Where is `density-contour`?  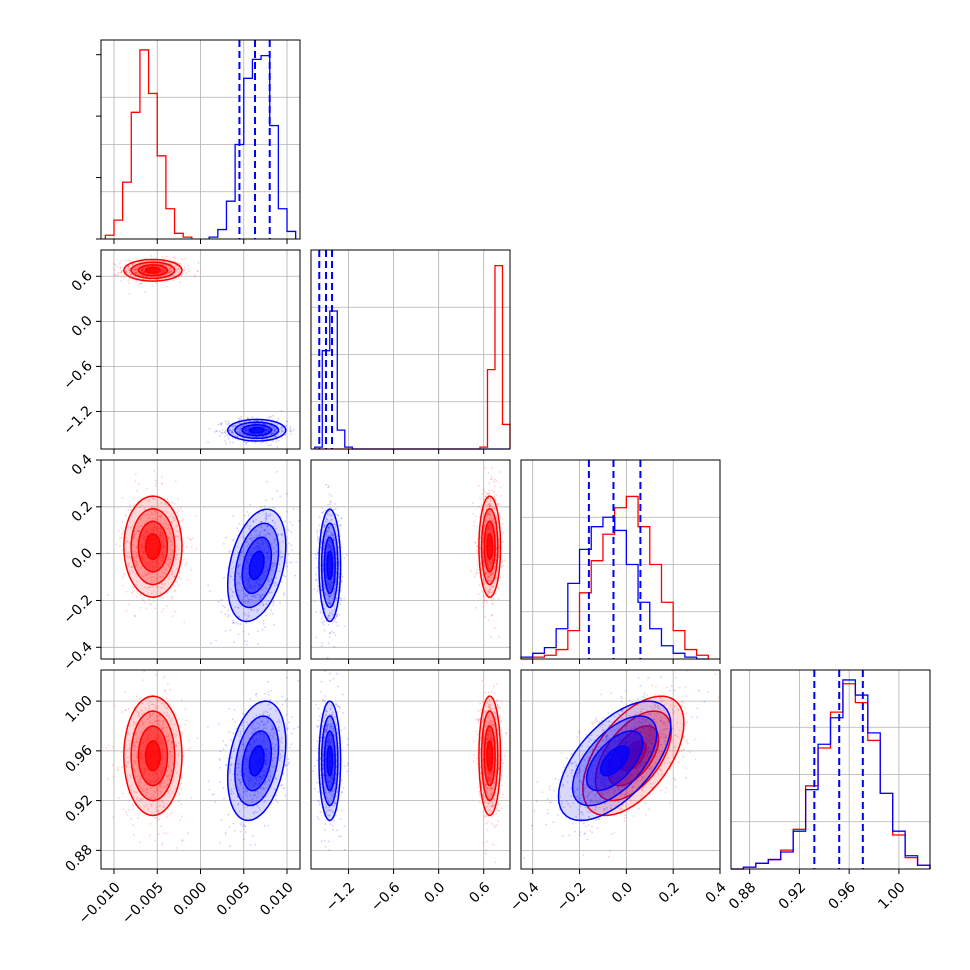 density-contour is located at coordinates (152, 270).